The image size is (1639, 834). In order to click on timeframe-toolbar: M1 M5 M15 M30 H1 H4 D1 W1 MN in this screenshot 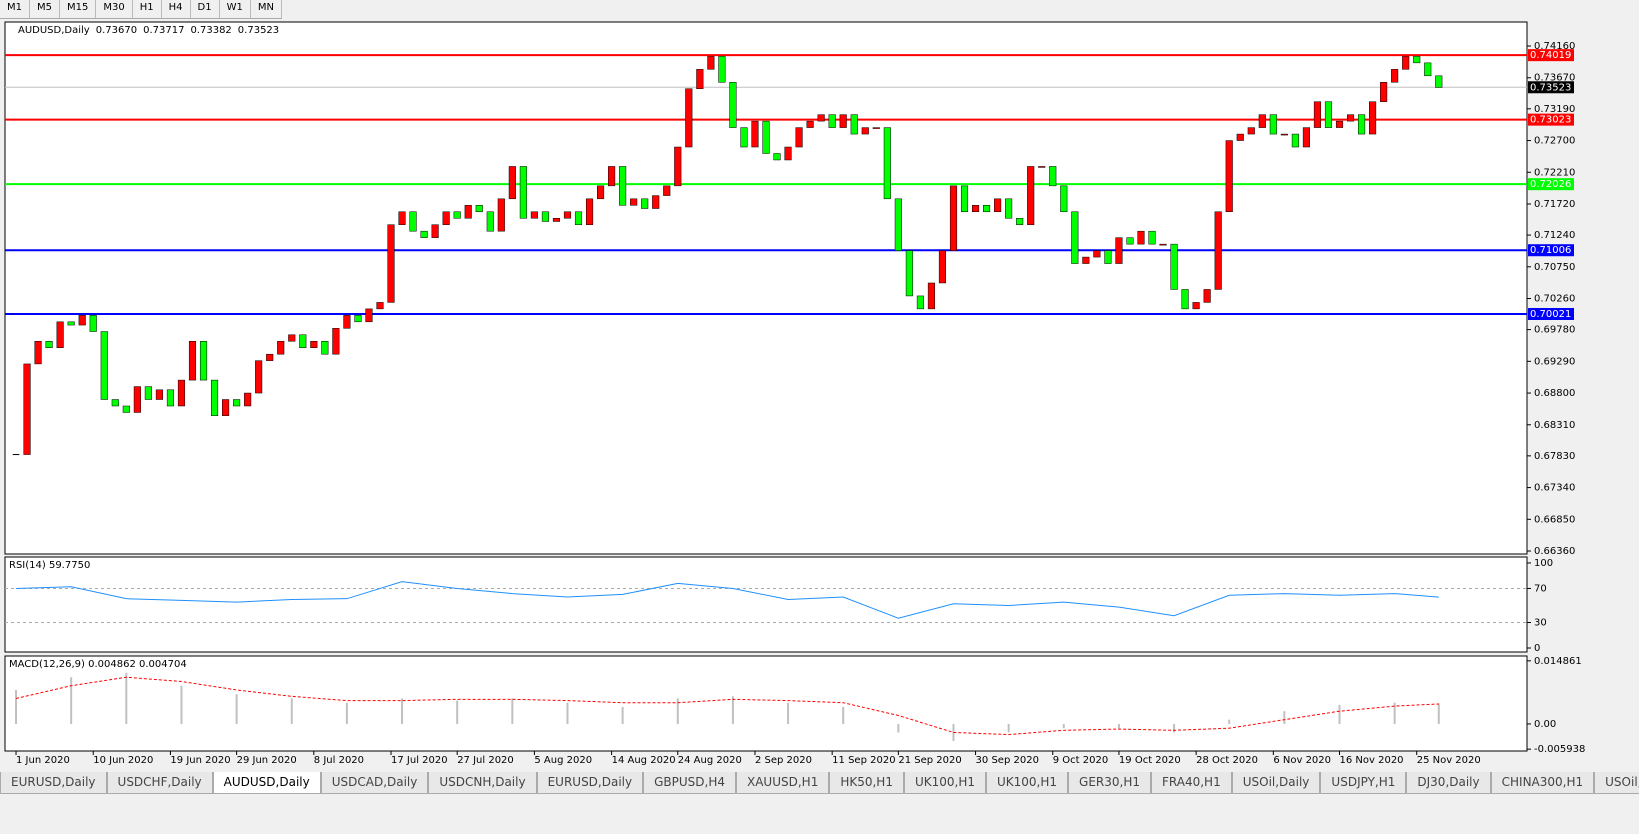, I will do `click(141, 9)`.